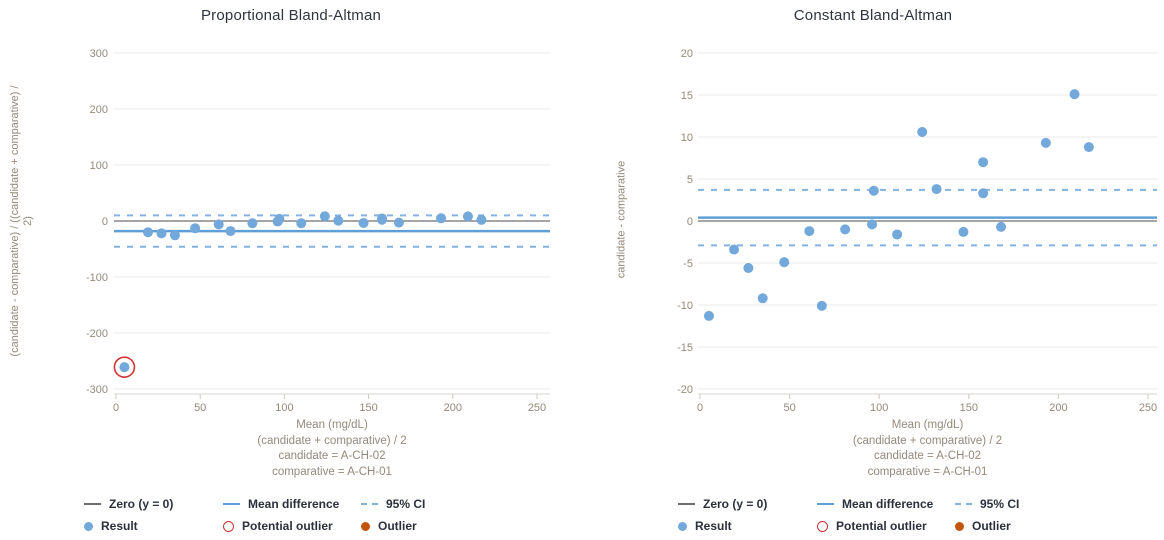 The height and width of the screenshot is (540, 1164). What do you see at coordinates (687, 138) in the screenshot?
I see `y-tick-label: 10` at bounding box center [687, 138].